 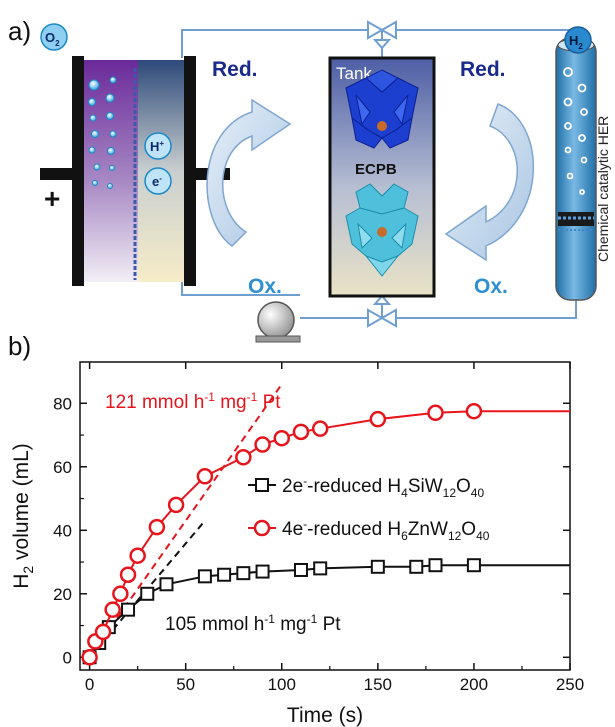 I want to click on tank-label: Tank, so click(x=354, y=73).